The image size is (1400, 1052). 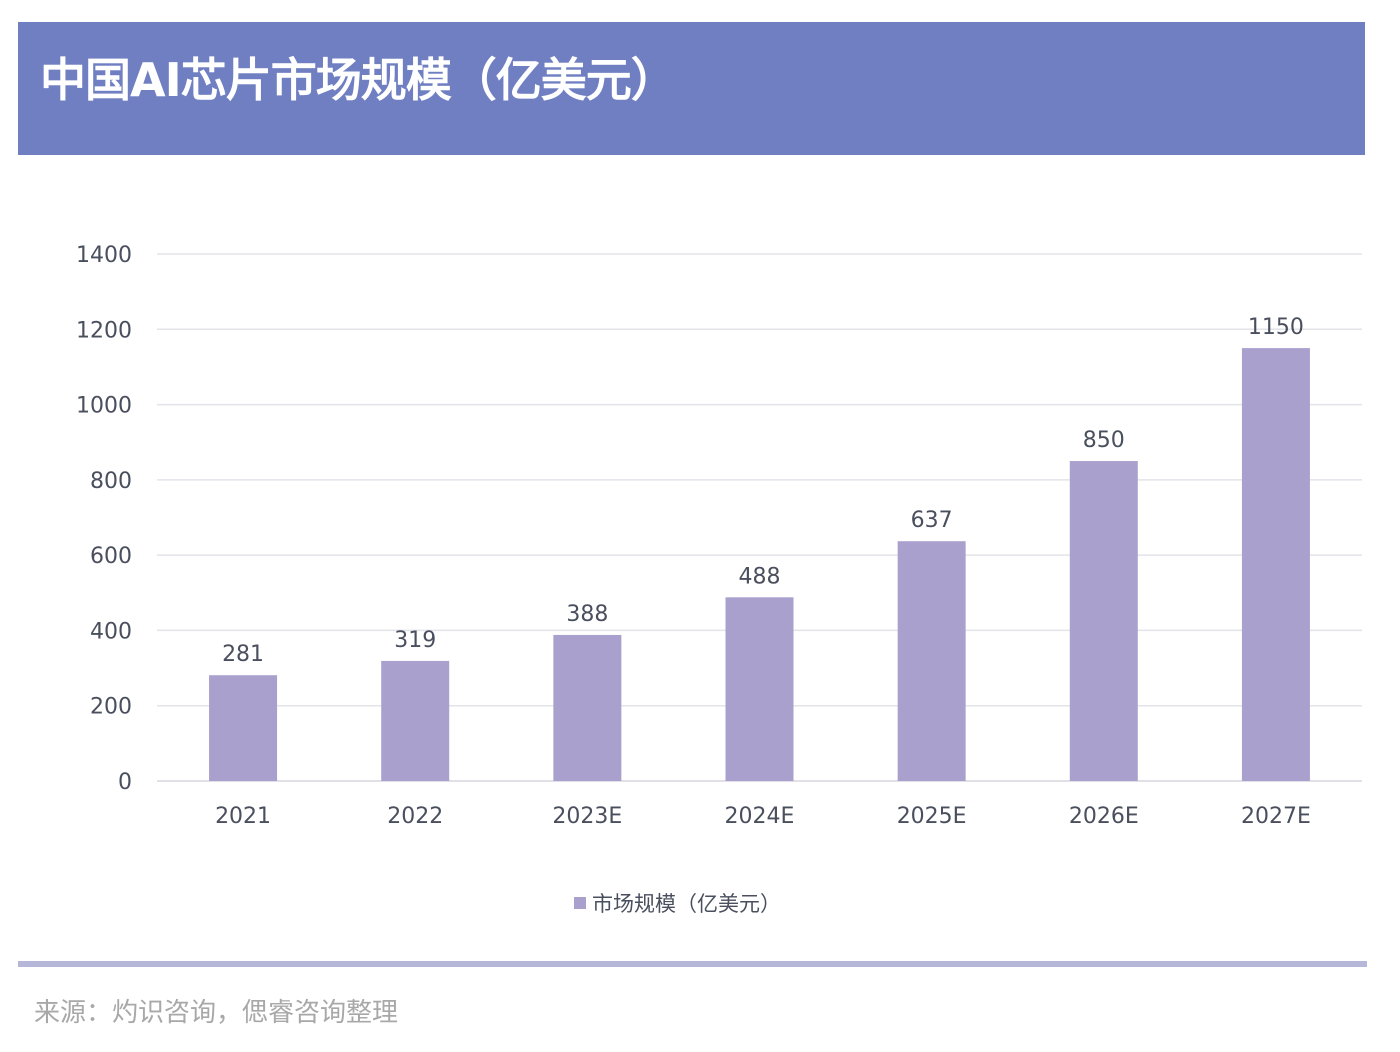 What do you see at coordinates (1104, 816) in the screenshot?
I see `x-tick-label: 2026E` at bounding box center [1104, 816].